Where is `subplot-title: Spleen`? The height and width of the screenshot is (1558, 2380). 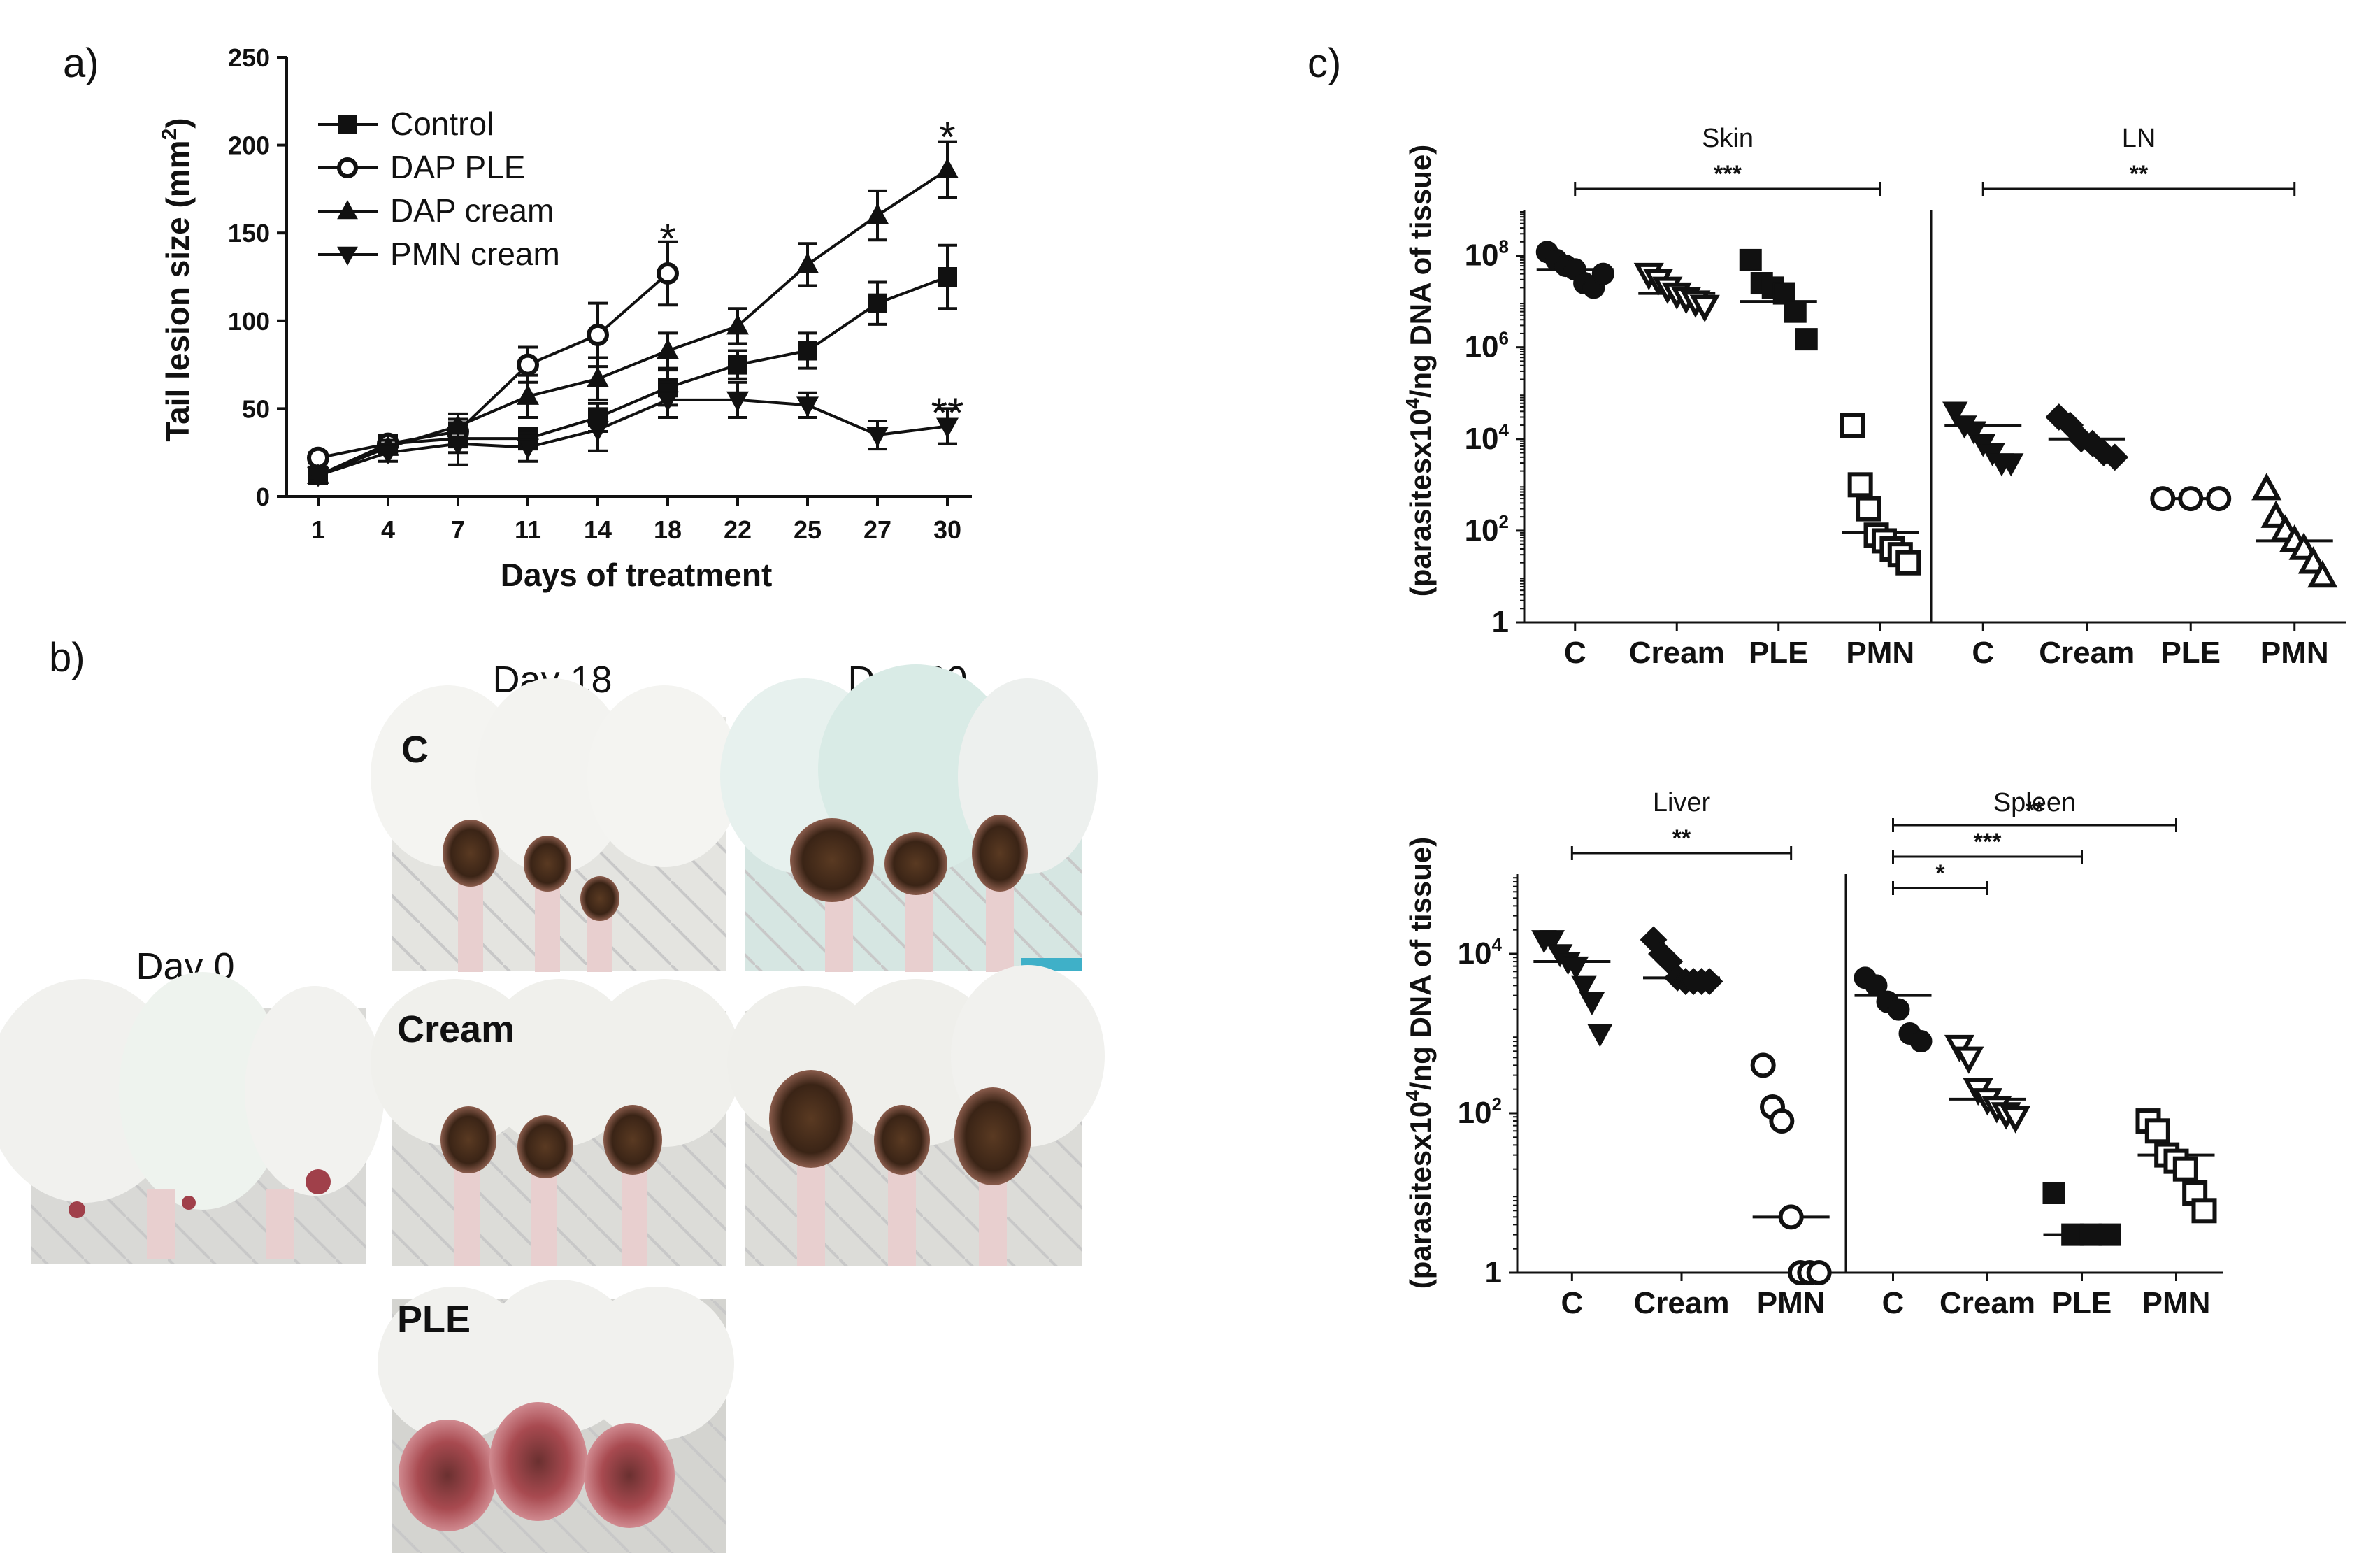
subplot-title: Spleen is located at coordinates (2034, 802).